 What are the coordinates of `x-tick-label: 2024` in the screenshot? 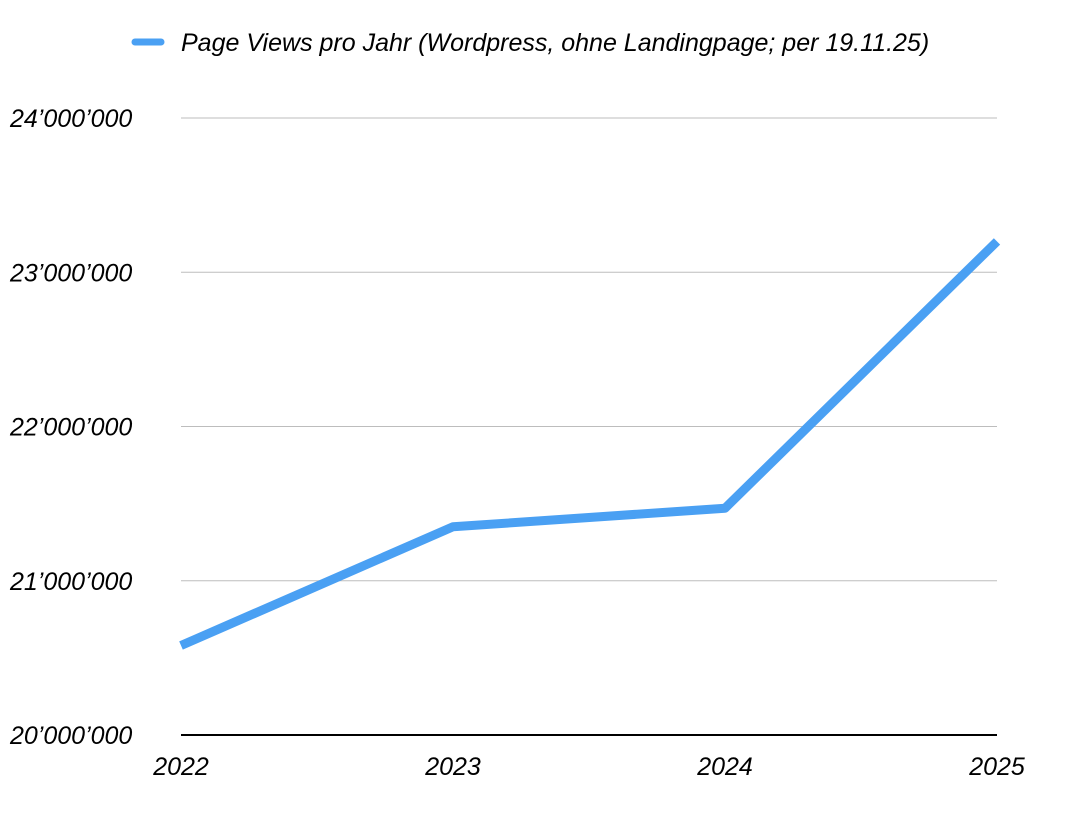 It's located at (724, 767).